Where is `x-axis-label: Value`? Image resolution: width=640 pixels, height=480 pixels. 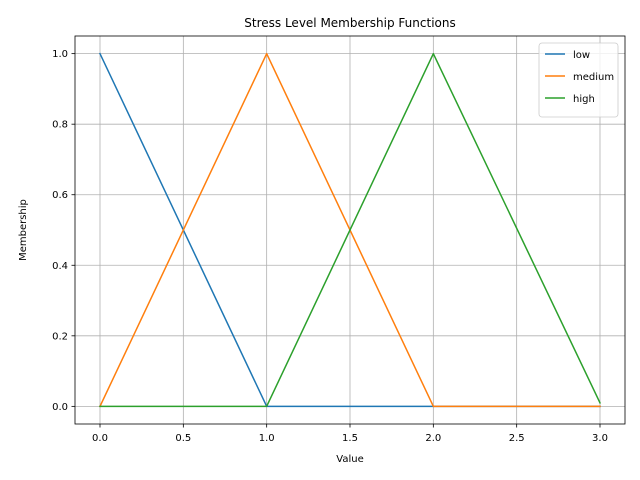
x-axis-label: Value is located at coordinates (349, 459).